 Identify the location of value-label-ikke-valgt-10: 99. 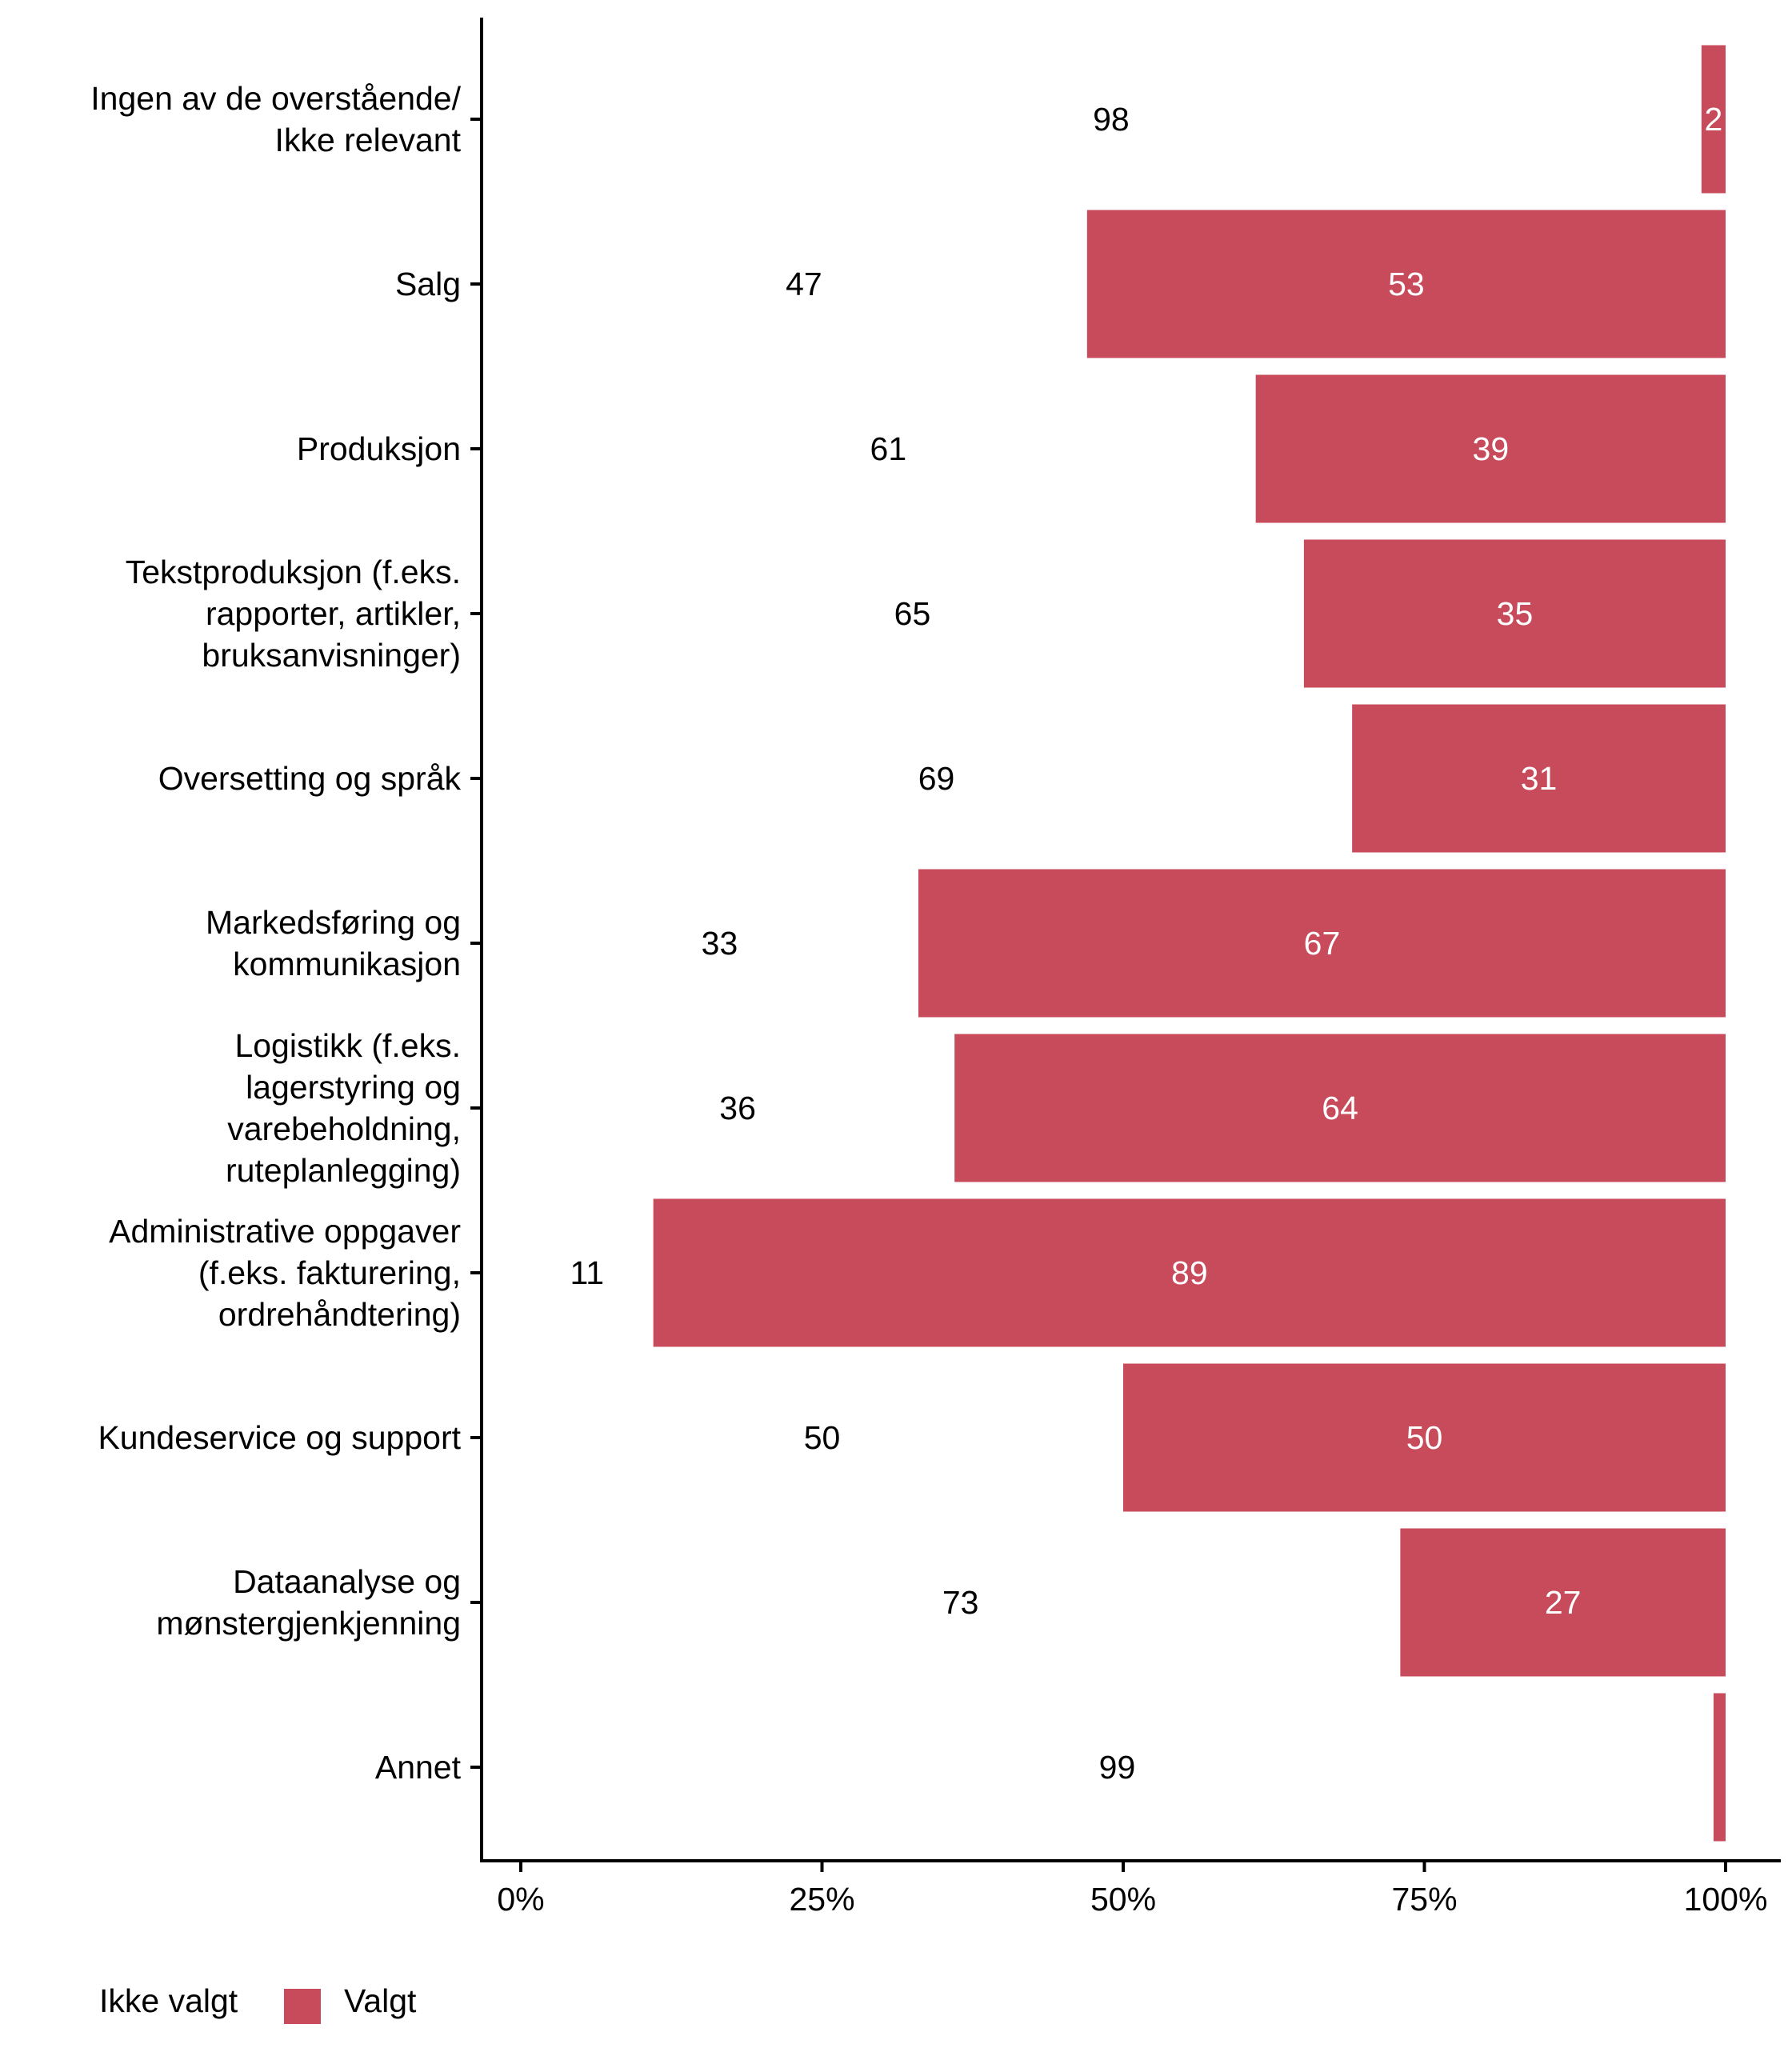
(1117, 1767).